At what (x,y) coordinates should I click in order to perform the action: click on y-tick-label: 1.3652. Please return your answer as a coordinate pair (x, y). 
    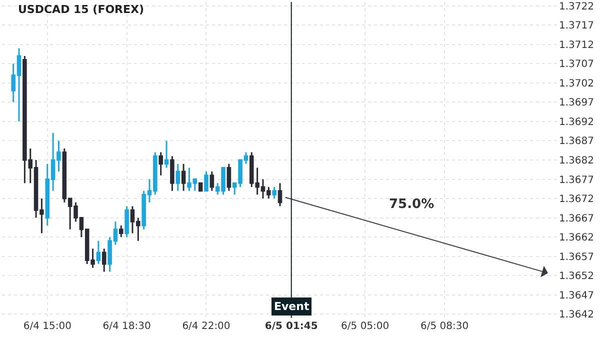
    Looking at the image, I should click on (576, 276).